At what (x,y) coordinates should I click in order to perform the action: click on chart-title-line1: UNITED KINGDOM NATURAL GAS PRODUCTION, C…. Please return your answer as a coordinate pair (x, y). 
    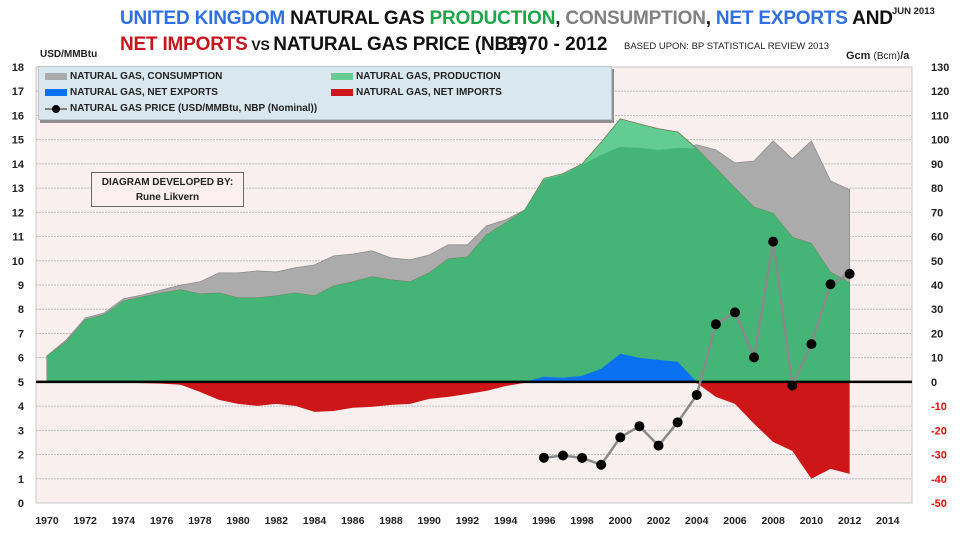
    Looking at the image, I should click on (506, 19).